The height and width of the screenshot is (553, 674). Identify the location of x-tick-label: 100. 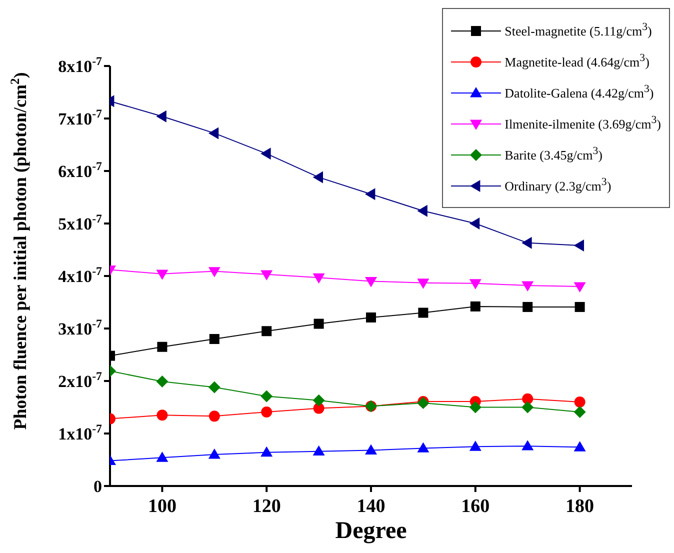
(162, 506).